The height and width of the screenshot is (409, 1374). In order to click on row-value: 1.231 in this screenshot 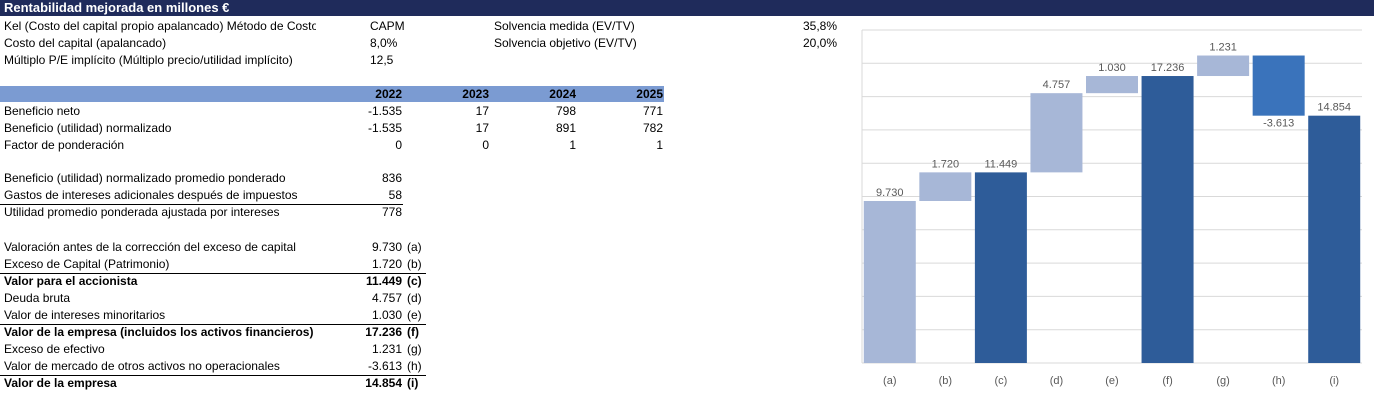, I will do `click(386, 349)`.